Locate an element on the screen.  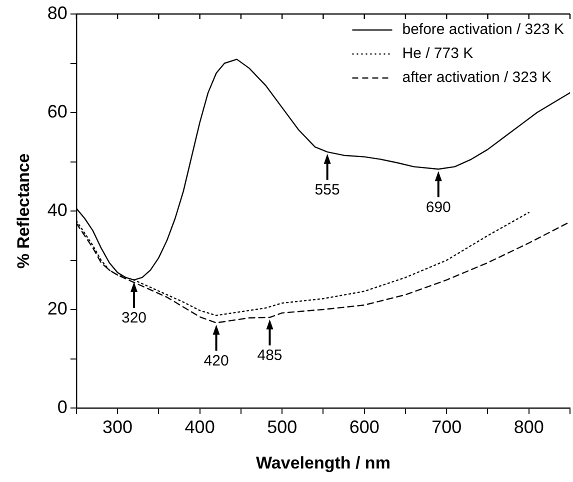
x-tick-label: 300 is located at coordinates (117, 426).